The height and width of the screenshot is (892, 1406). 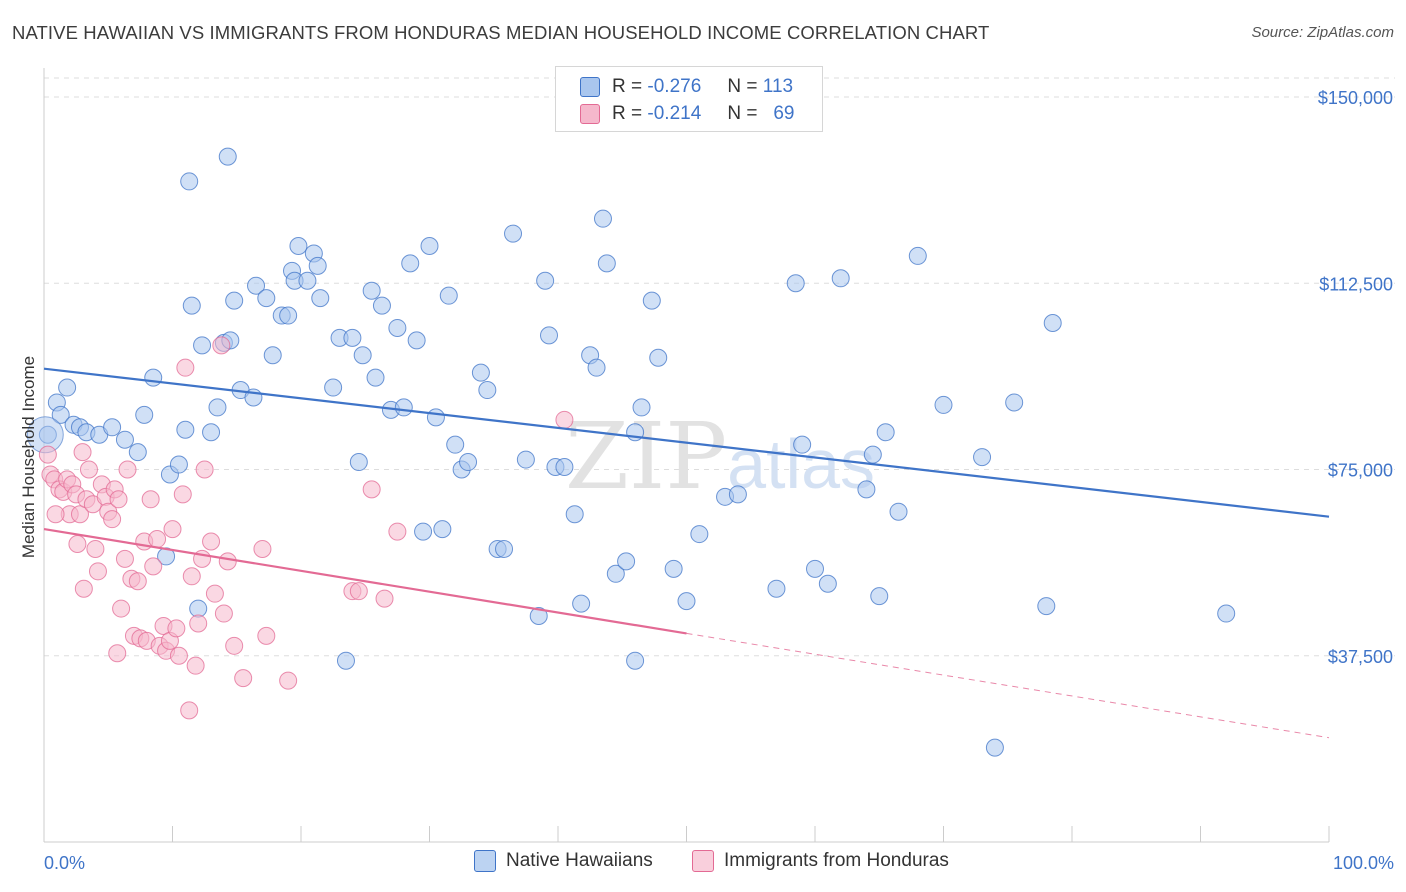 I want to click on x-tick-label-max: 100.0%, so click(x=1363, y=863).